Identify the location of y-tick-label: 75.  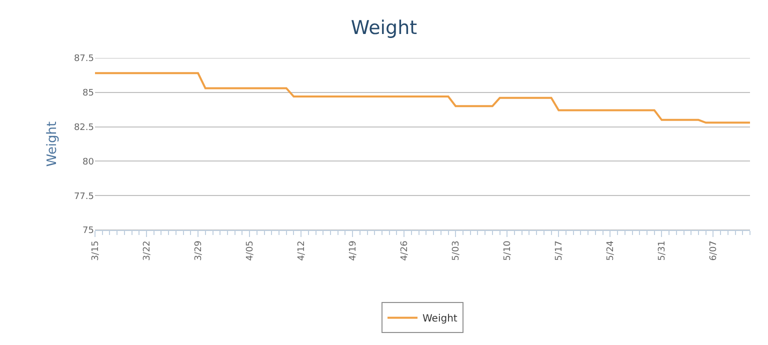
(88, 231).